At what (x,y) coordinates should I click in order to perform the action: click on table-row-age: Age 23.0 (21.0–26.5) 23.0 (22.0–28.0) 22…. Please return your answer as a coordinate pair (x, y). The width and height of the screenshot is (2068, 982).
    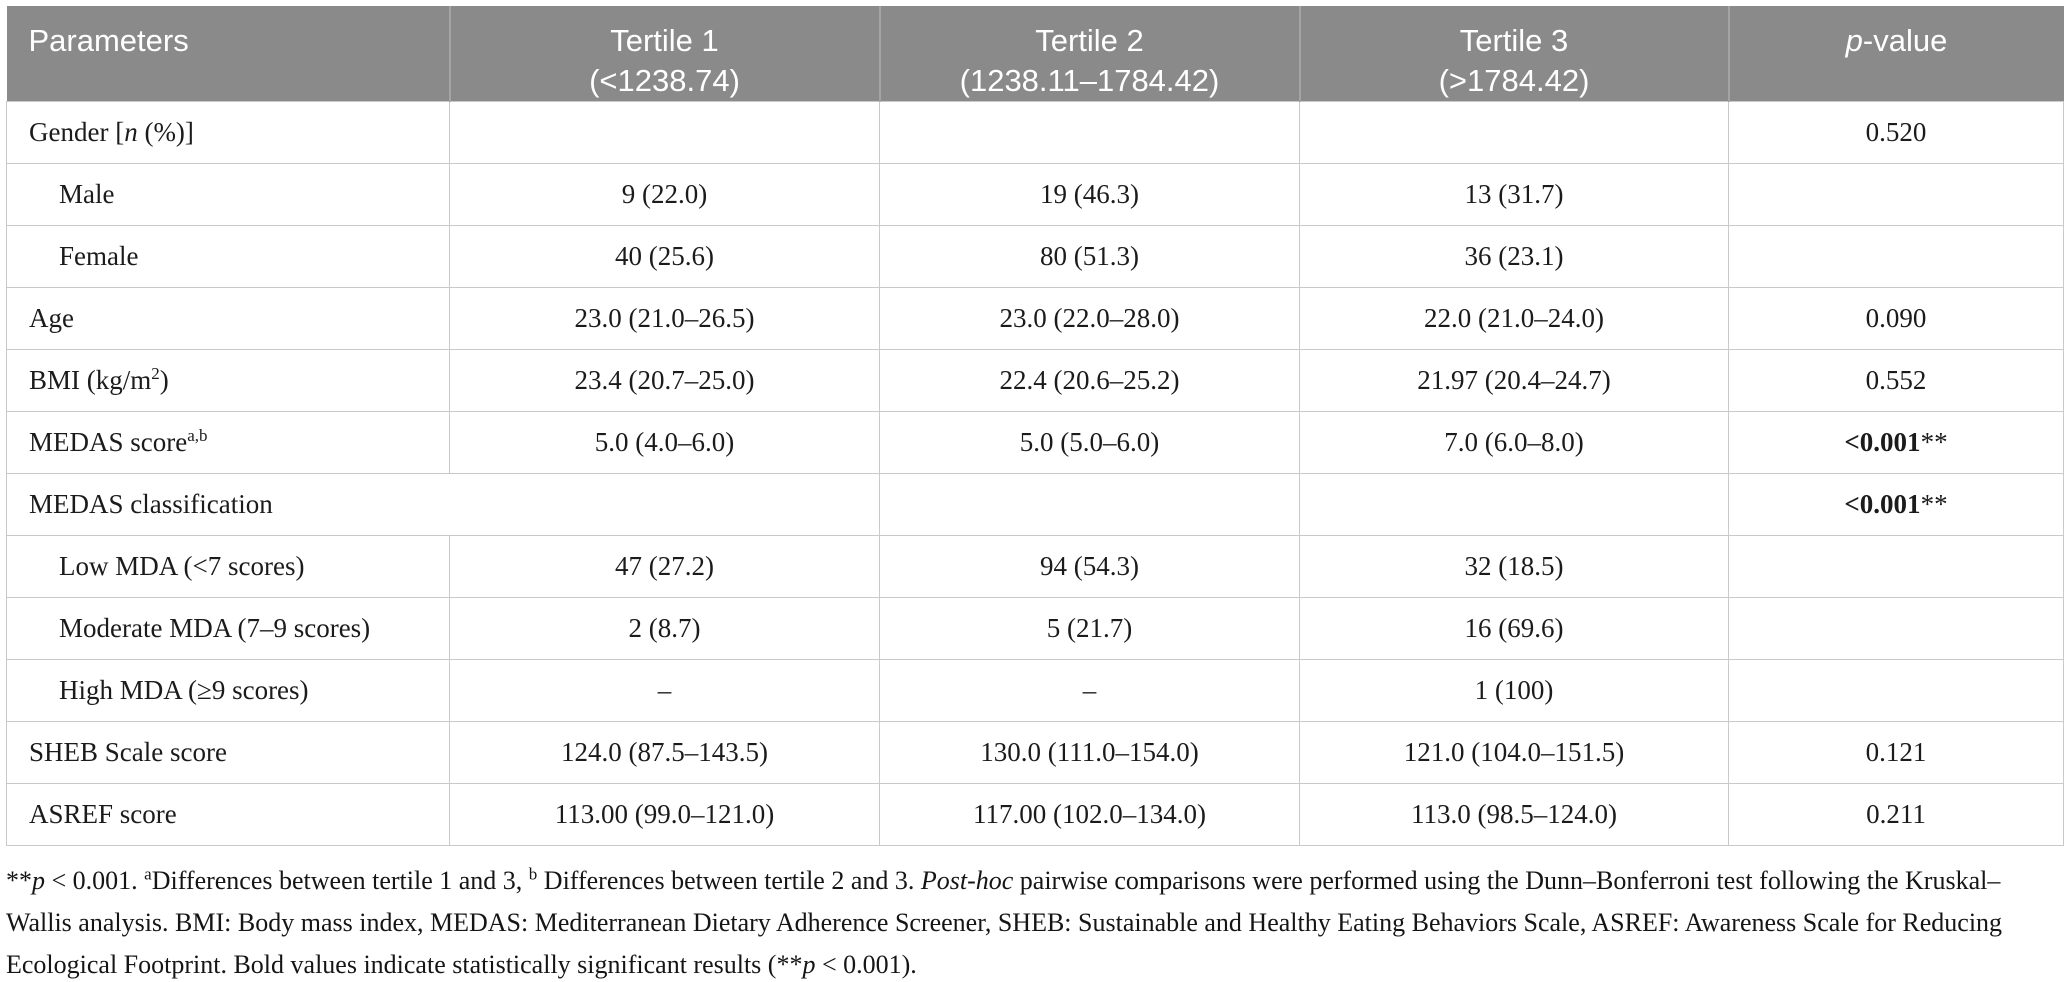
    Looking at the image, I should click on (1035, 318).